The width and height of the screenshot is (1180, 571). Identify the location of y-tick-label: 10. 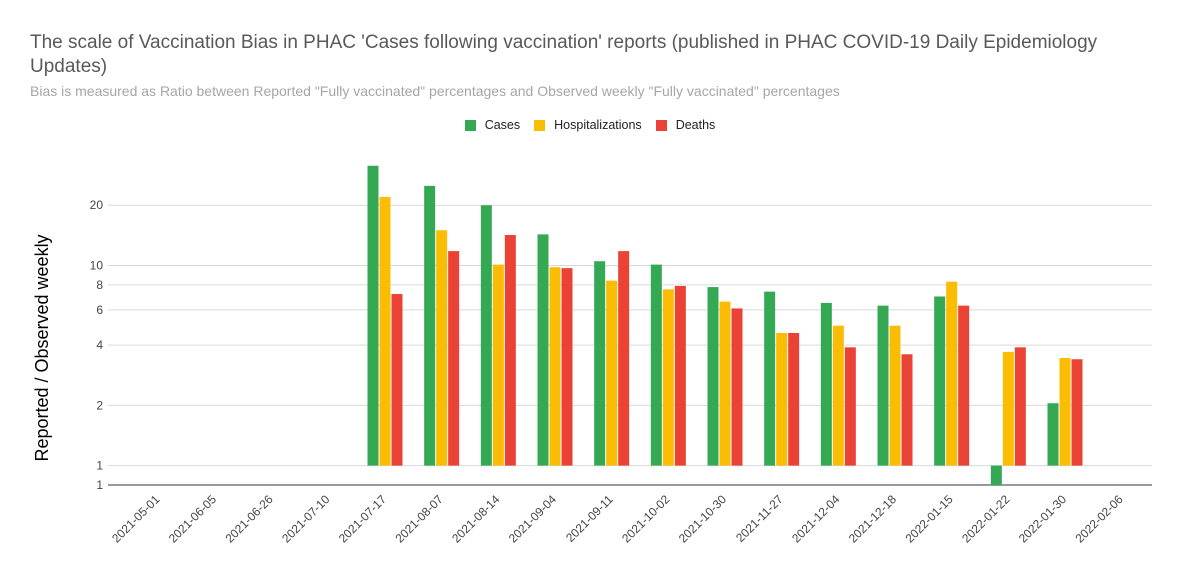
(97, 265).